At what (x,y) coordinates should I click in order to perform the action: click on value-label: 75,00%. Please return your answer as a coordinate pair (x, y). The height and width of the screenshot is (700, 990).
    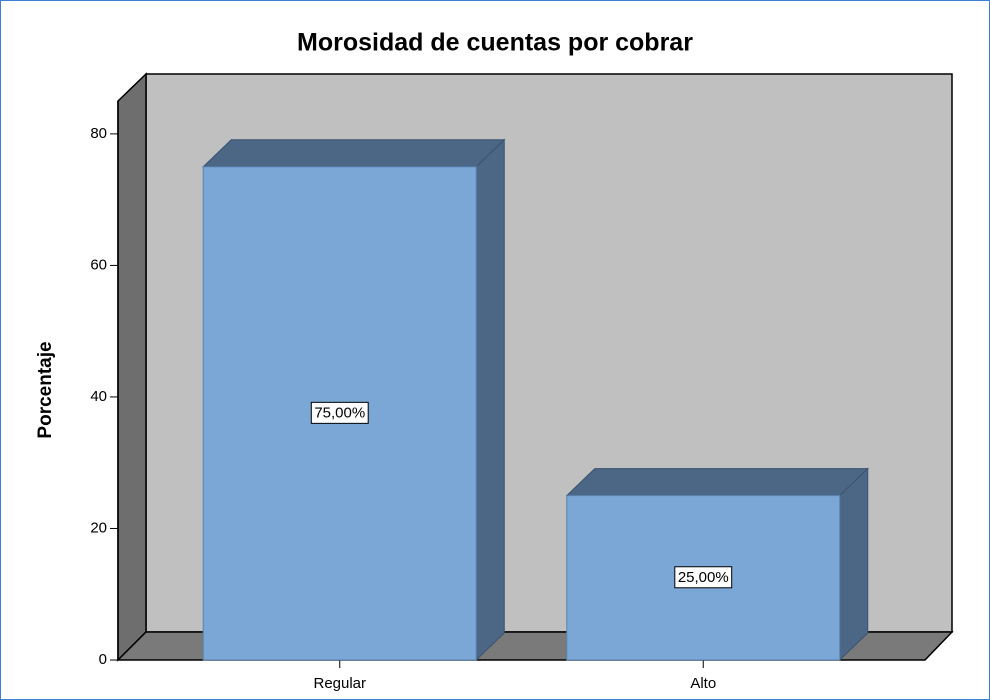
    Looking at the image, I should click on (339, 412).